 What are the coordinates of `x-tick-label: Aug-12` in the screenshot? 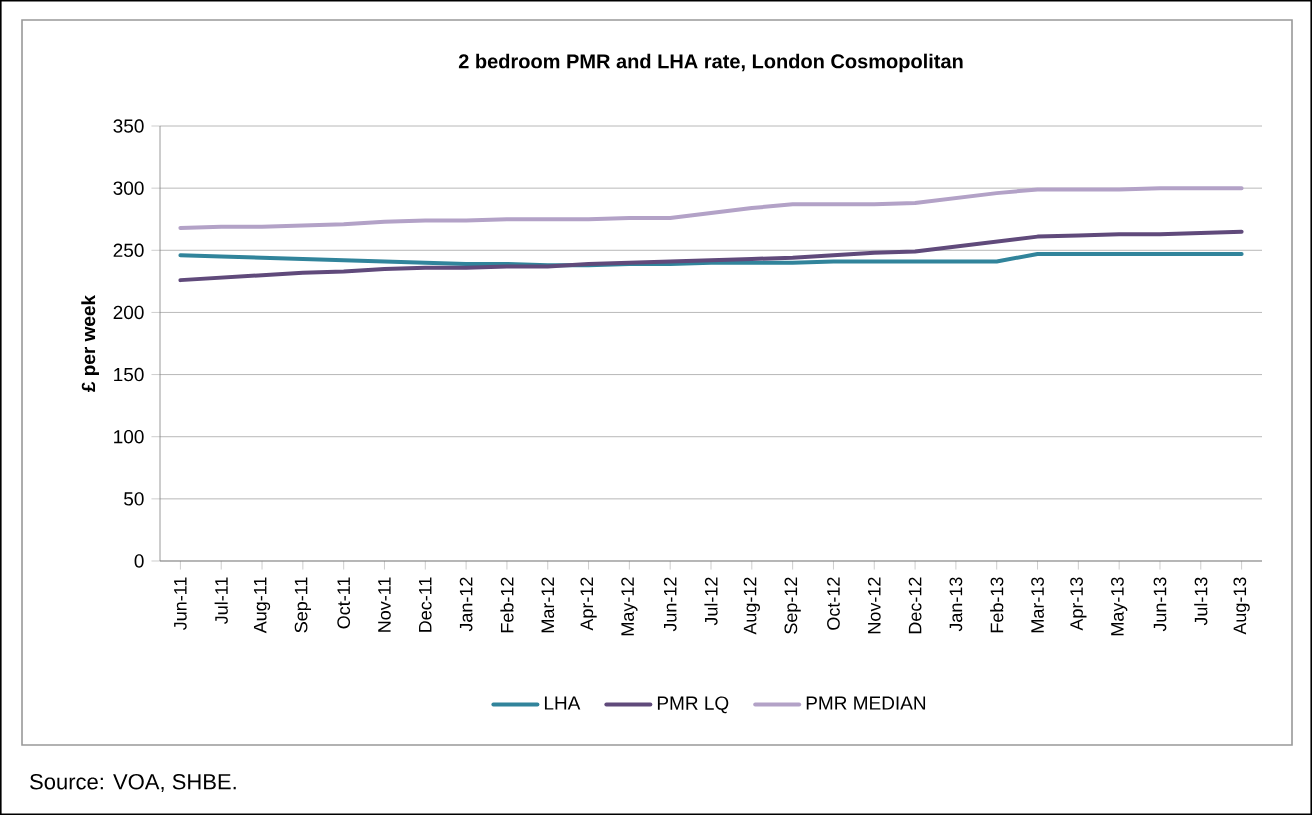 It's located at (751, 606).